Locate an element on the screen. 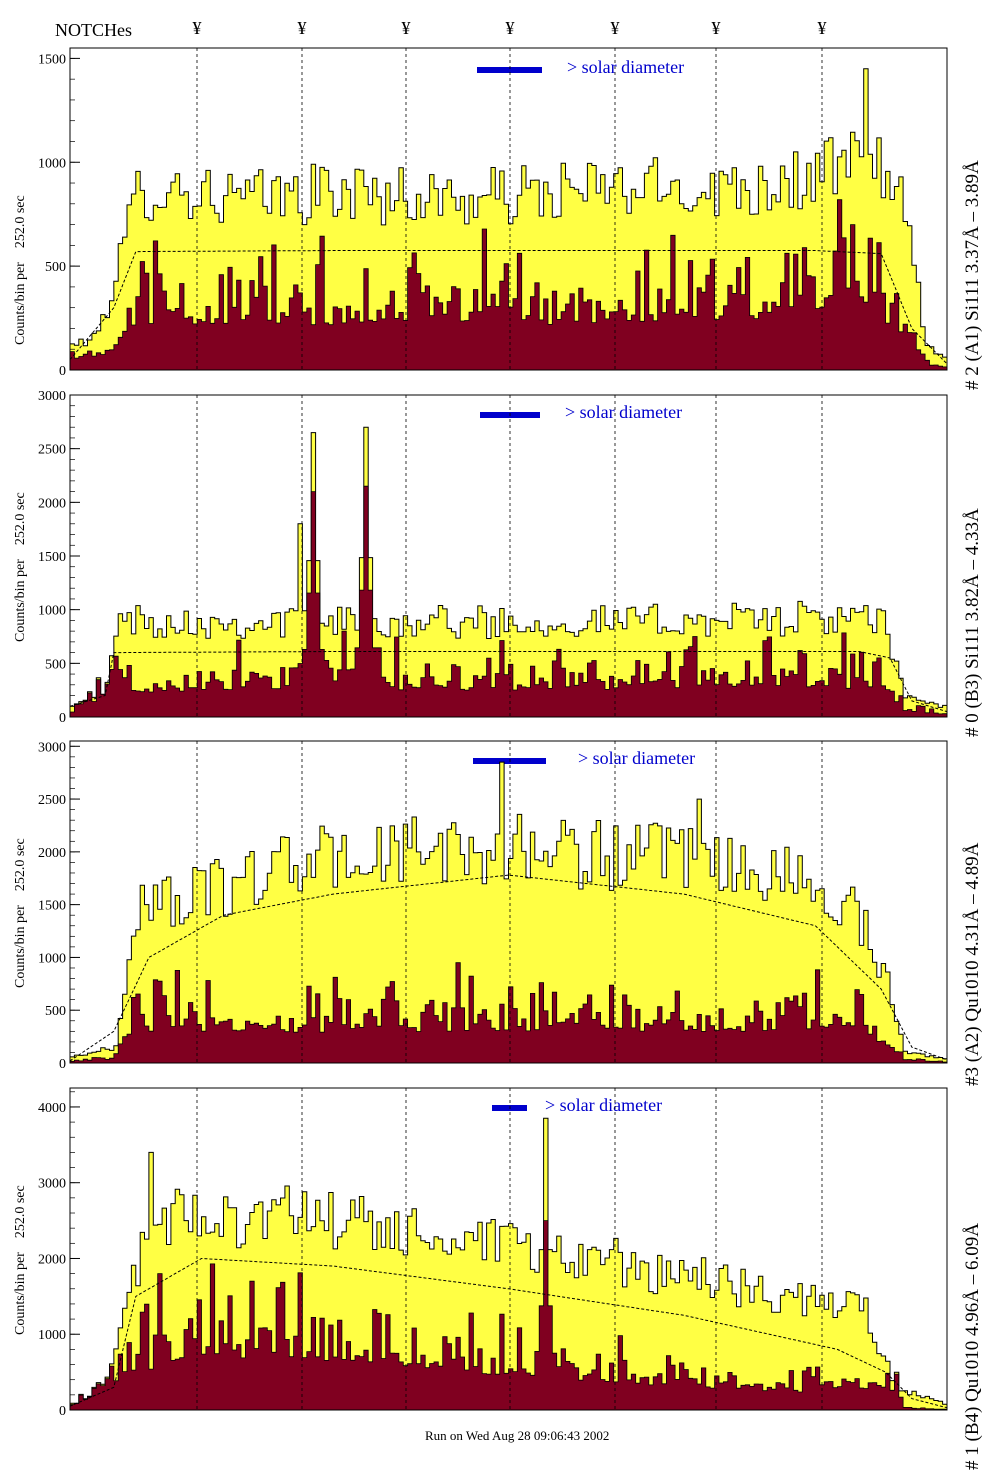 The height and width of the screenshot is (1476, 1004). footer-run-info: Run on Wed Aug 28 09:06:43 2002 is located at coordinates (517, 1435).